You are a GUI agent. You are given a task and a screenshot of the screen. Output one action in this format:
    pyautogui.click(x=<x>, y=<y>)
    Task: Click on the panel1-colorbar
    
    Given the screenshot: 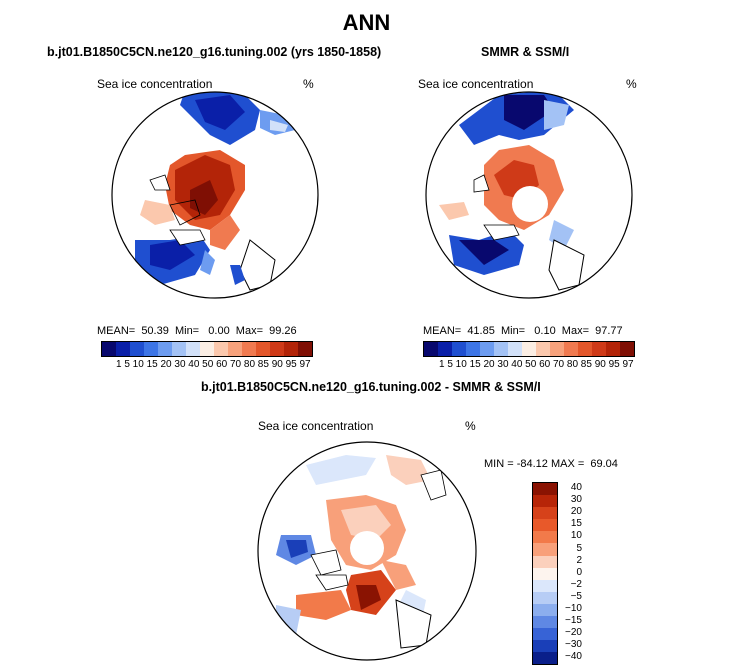 What is the action you would take?
    pyautogui.click(x=207, y=349)
    